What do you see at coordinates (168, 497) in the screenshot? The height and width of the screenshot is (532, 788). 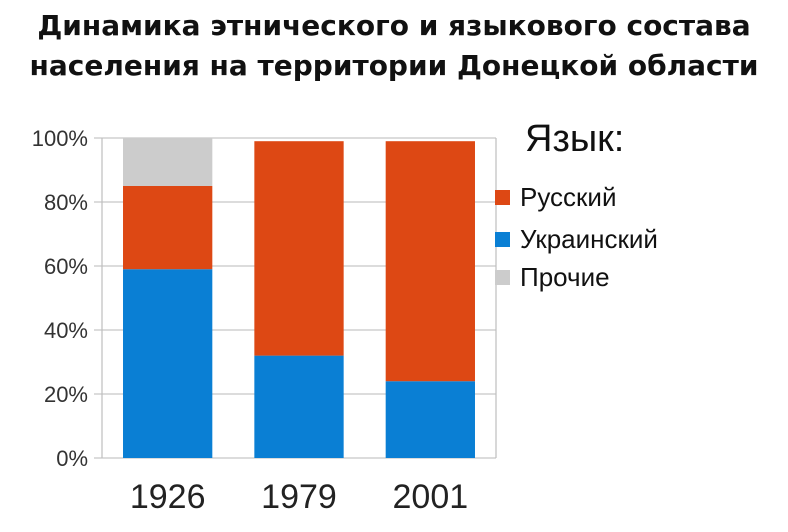 I see `x-tick-label: 1926` at bounding box center [168, 497].